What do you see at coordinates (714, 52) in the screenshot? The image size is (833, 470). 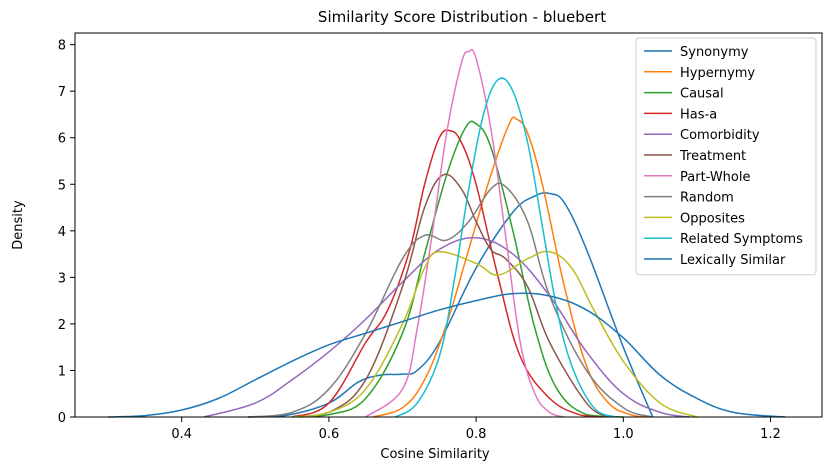 I see `legend-entry-label: Synonymy` at bounding box center [714, 52].